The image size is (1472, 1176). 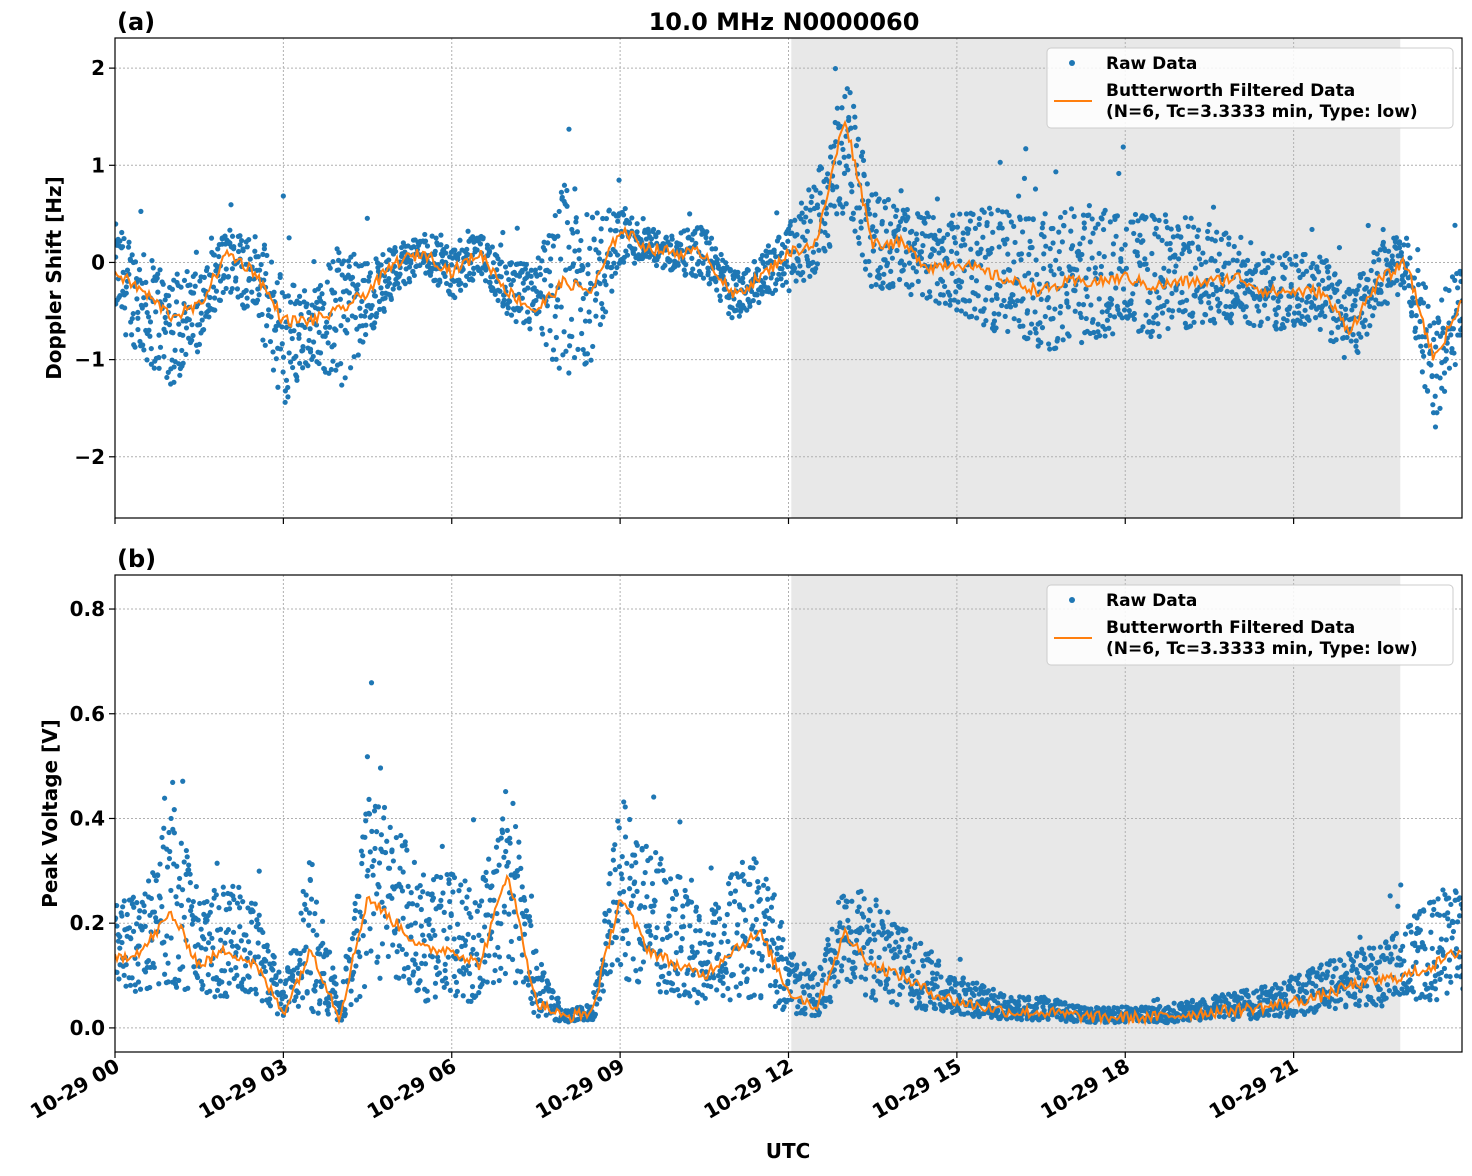 I want to click on y-tick-label: −2, so click(x=89, y=457).